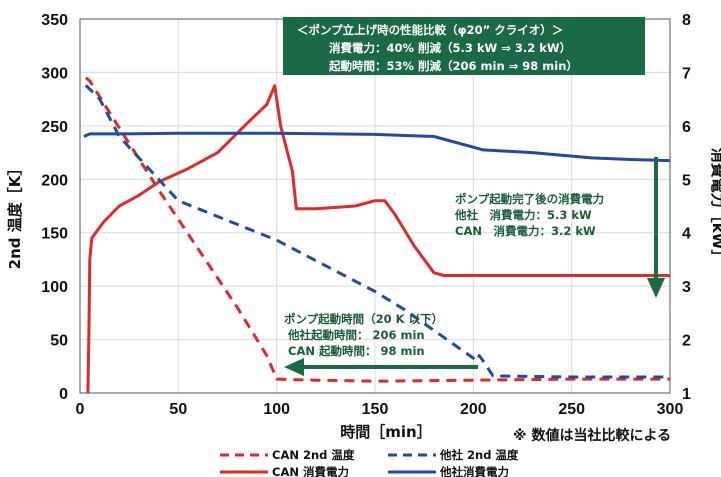 This screenshot has height=477, width=721. I want to click on time-note-line-3: CAN 起動時間： 98 min, so click(356, 351).